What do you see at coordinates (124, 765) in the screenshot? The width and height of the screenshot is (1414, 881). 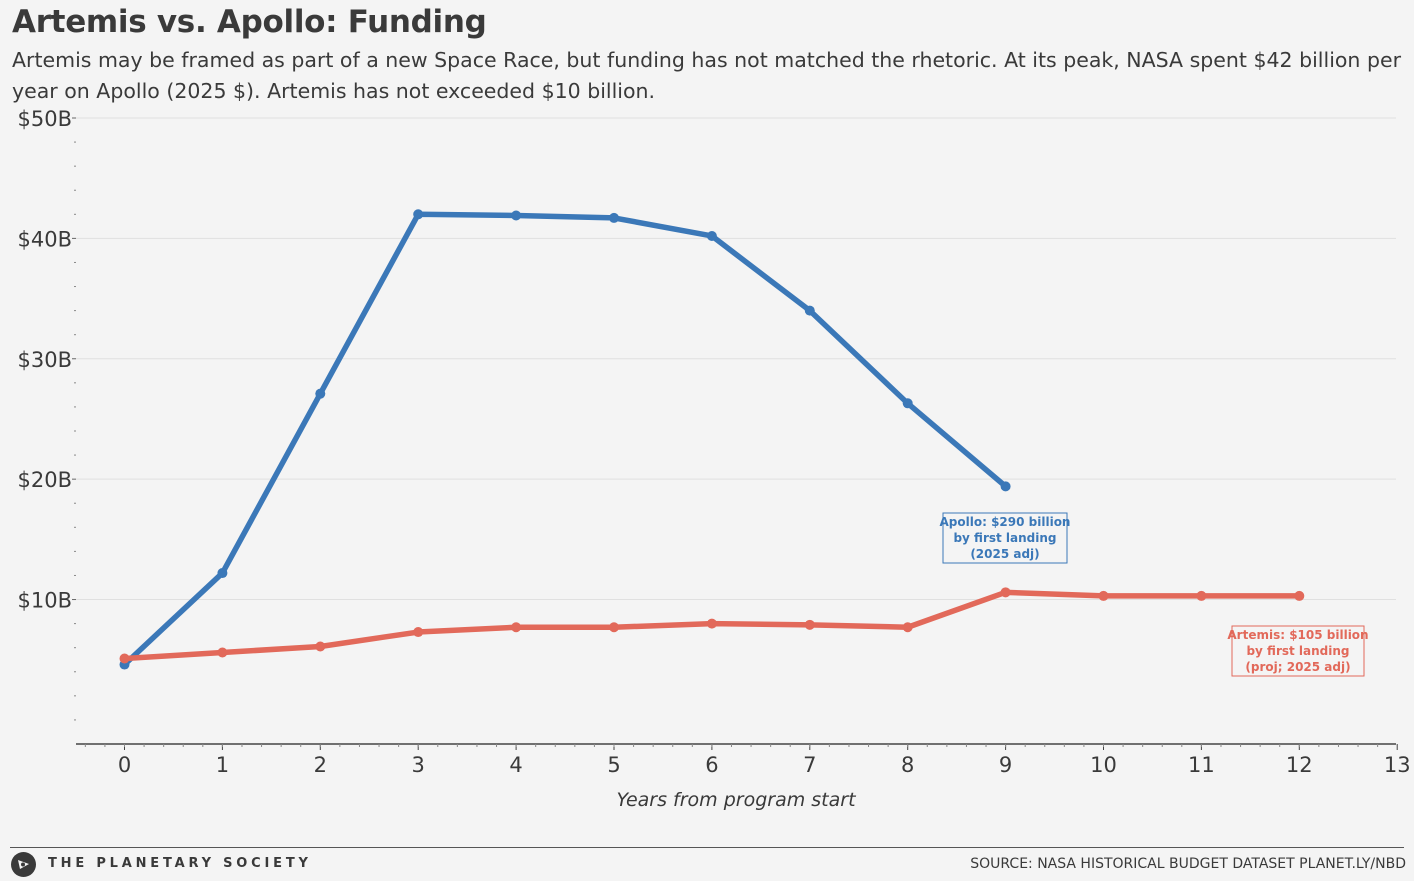 I see `x-tick-label: 0` at bounding box center [124, 765].